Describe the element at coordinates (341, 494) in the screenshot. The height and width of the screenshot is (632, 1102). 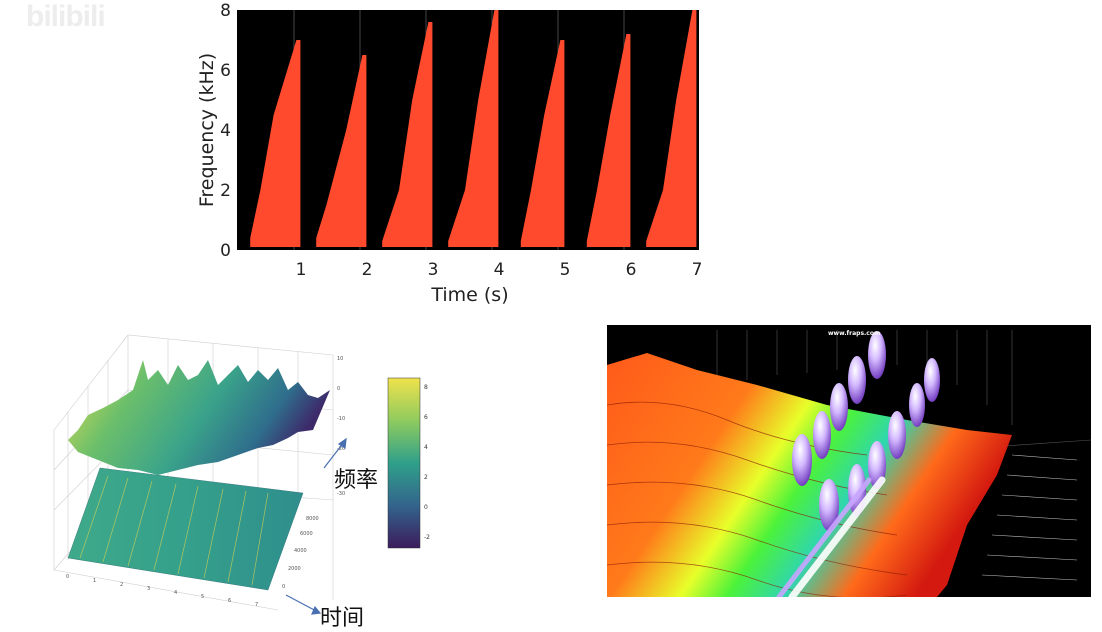
I see `svg-text: -30` at that location.